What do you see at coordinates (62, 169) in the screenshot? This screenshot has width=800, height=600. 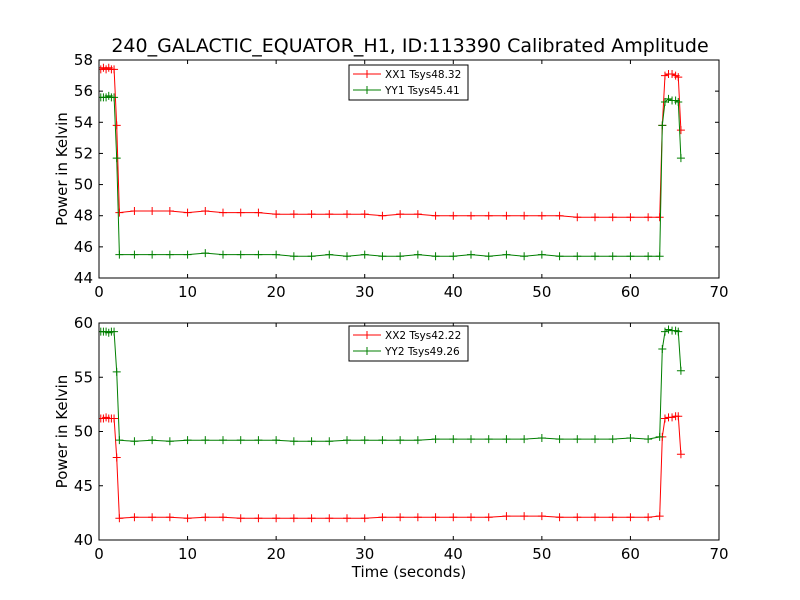 I see `y-axis-label: Power in Kelvin` at bounding box center [62, 169].